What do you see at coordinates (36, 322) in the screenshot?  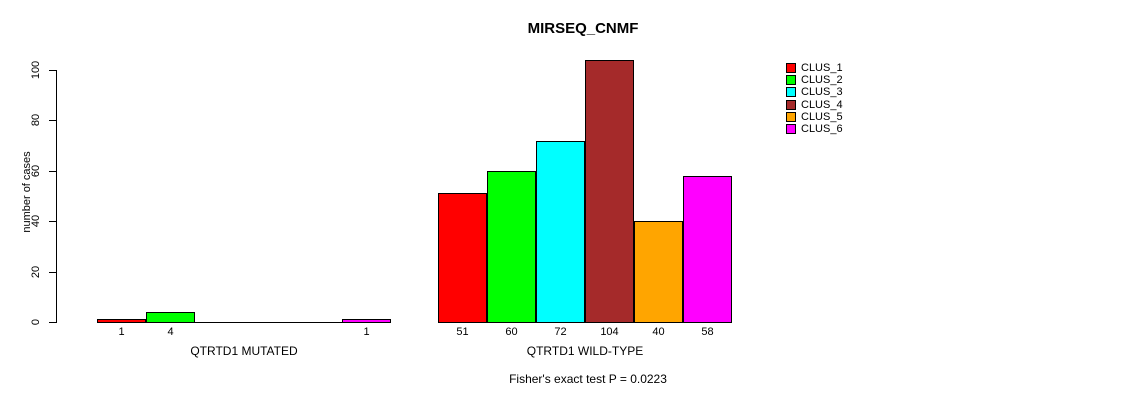 I see `y-tick-label: 0` at bounding box center [36, 322].